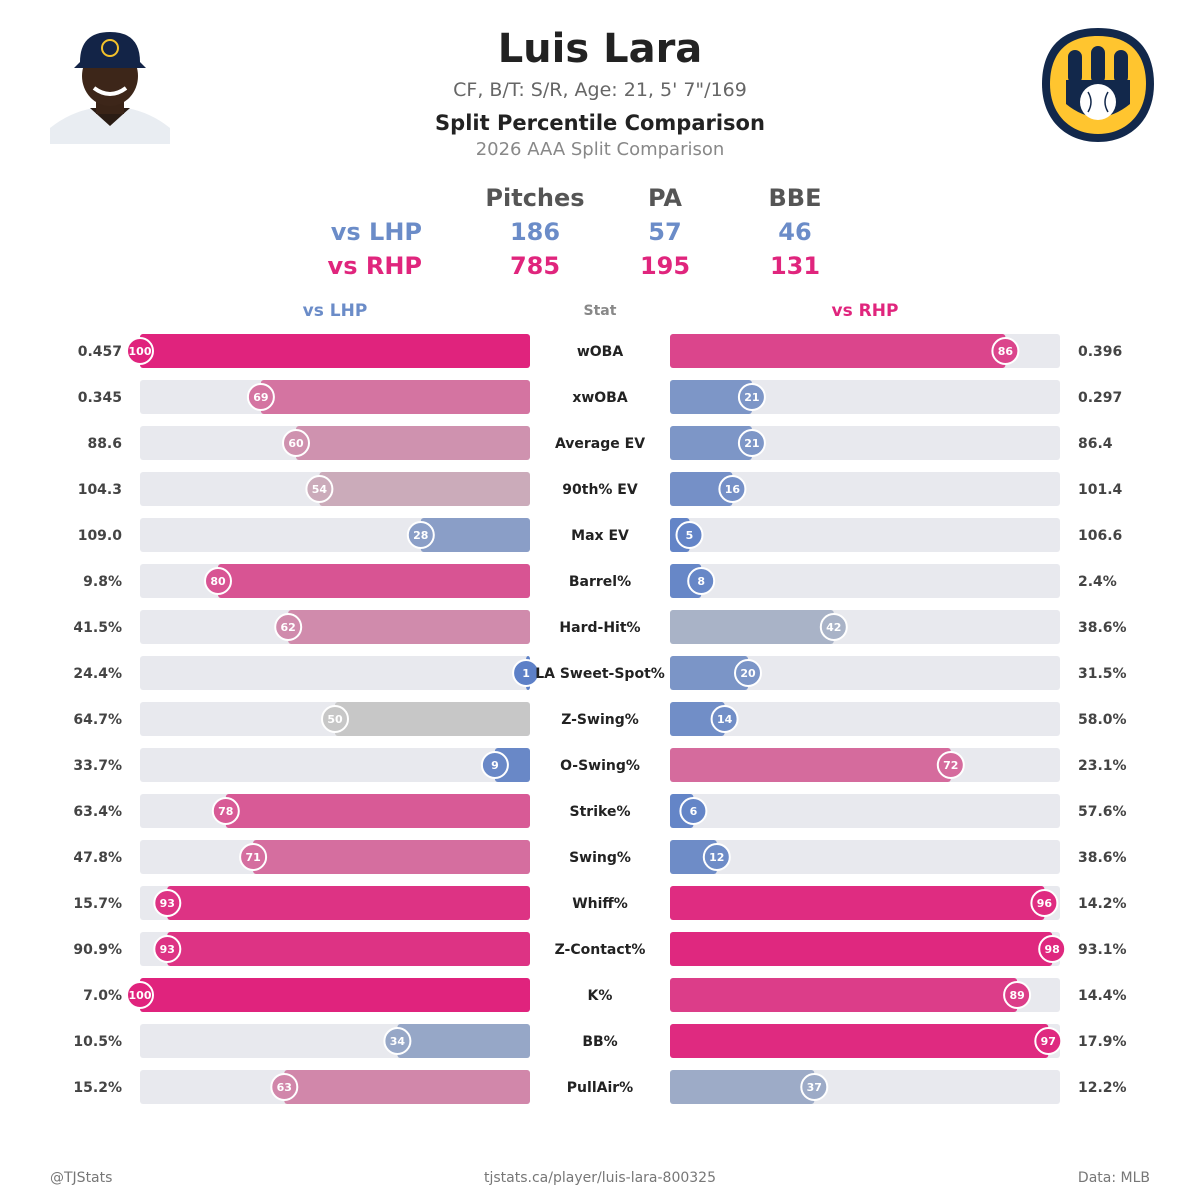 Image resolution: width=1200 pixels, height=1200 pixels. I want to click on lhp-percentile-label: 80, so click(218, 581).